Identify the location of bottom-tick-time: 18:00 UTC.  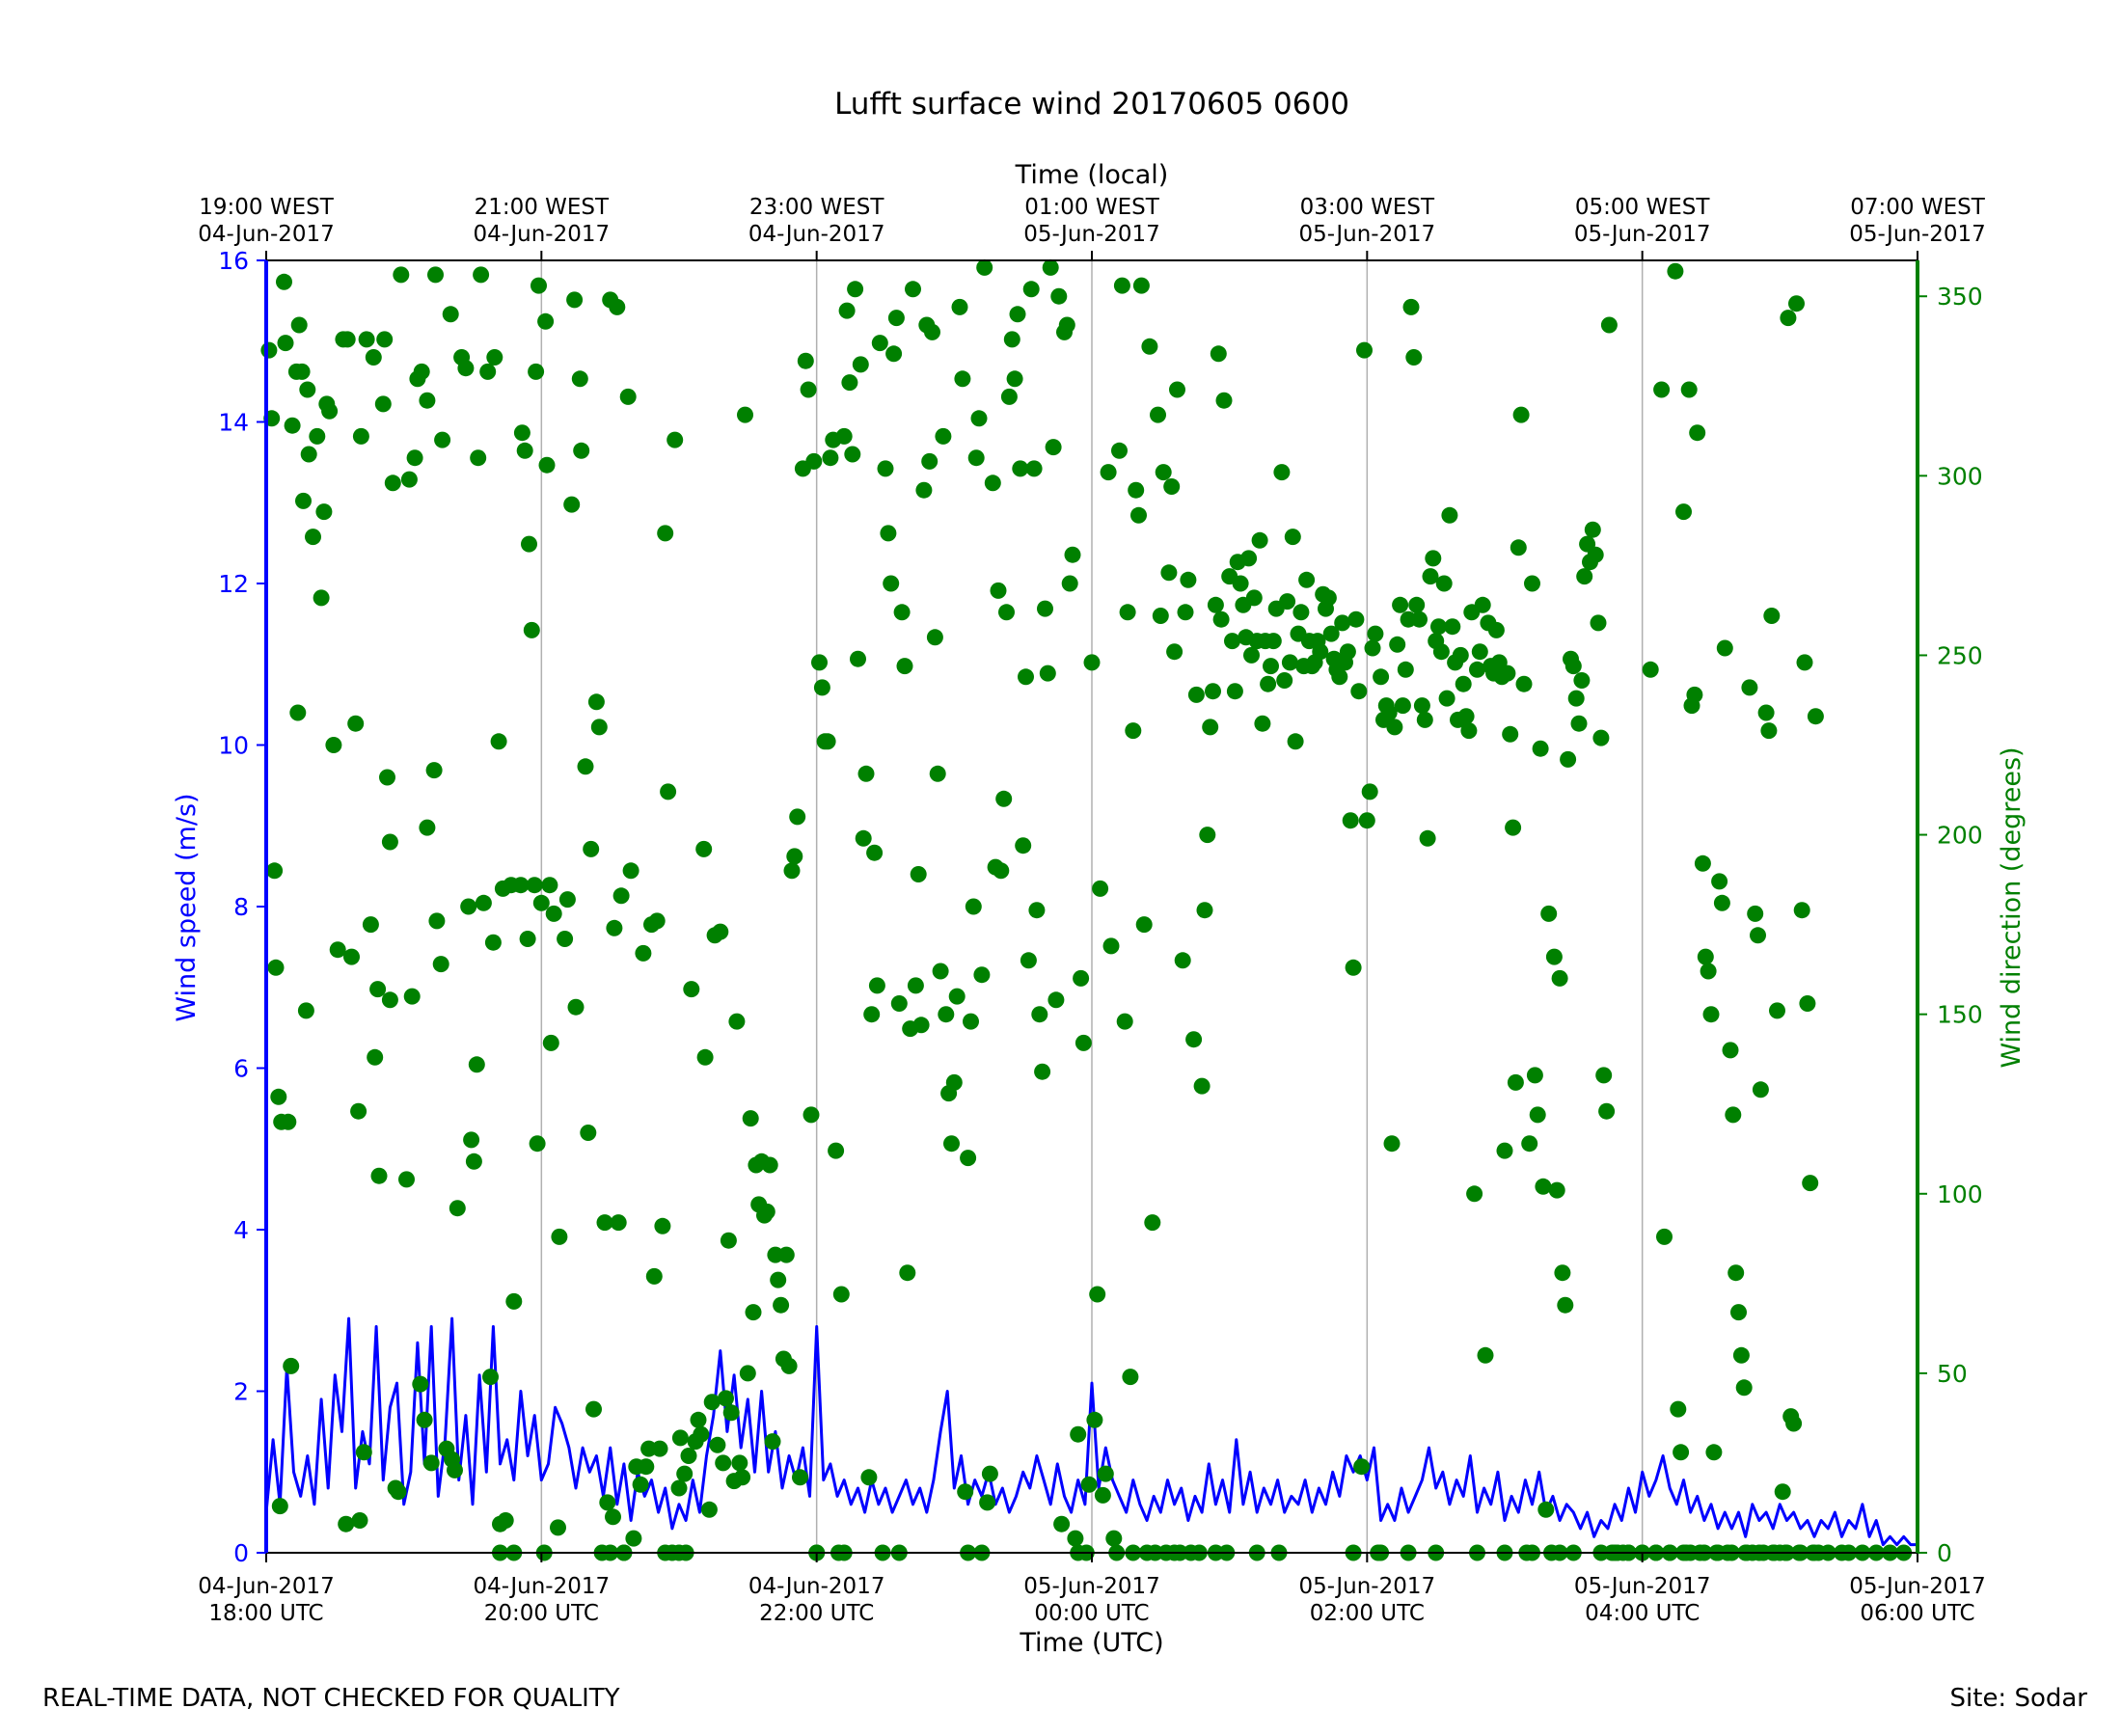
(265, 1613).